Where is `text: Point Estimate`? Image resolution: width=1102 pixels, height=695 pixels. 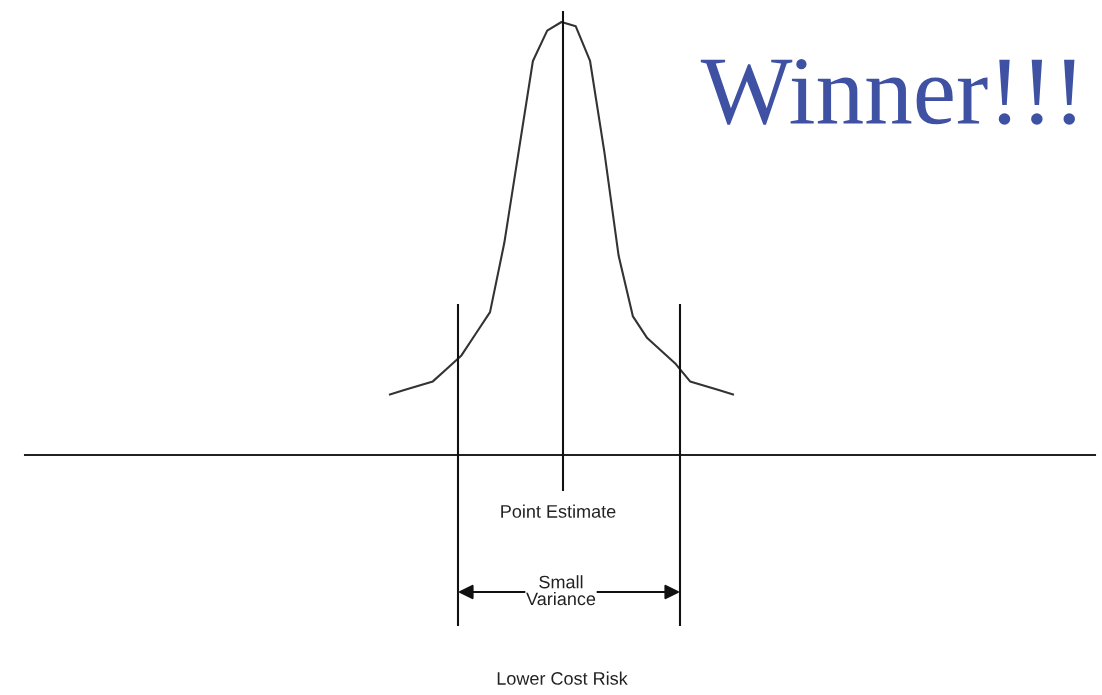
text: Point Estimate is located at coordinates (558, 511).